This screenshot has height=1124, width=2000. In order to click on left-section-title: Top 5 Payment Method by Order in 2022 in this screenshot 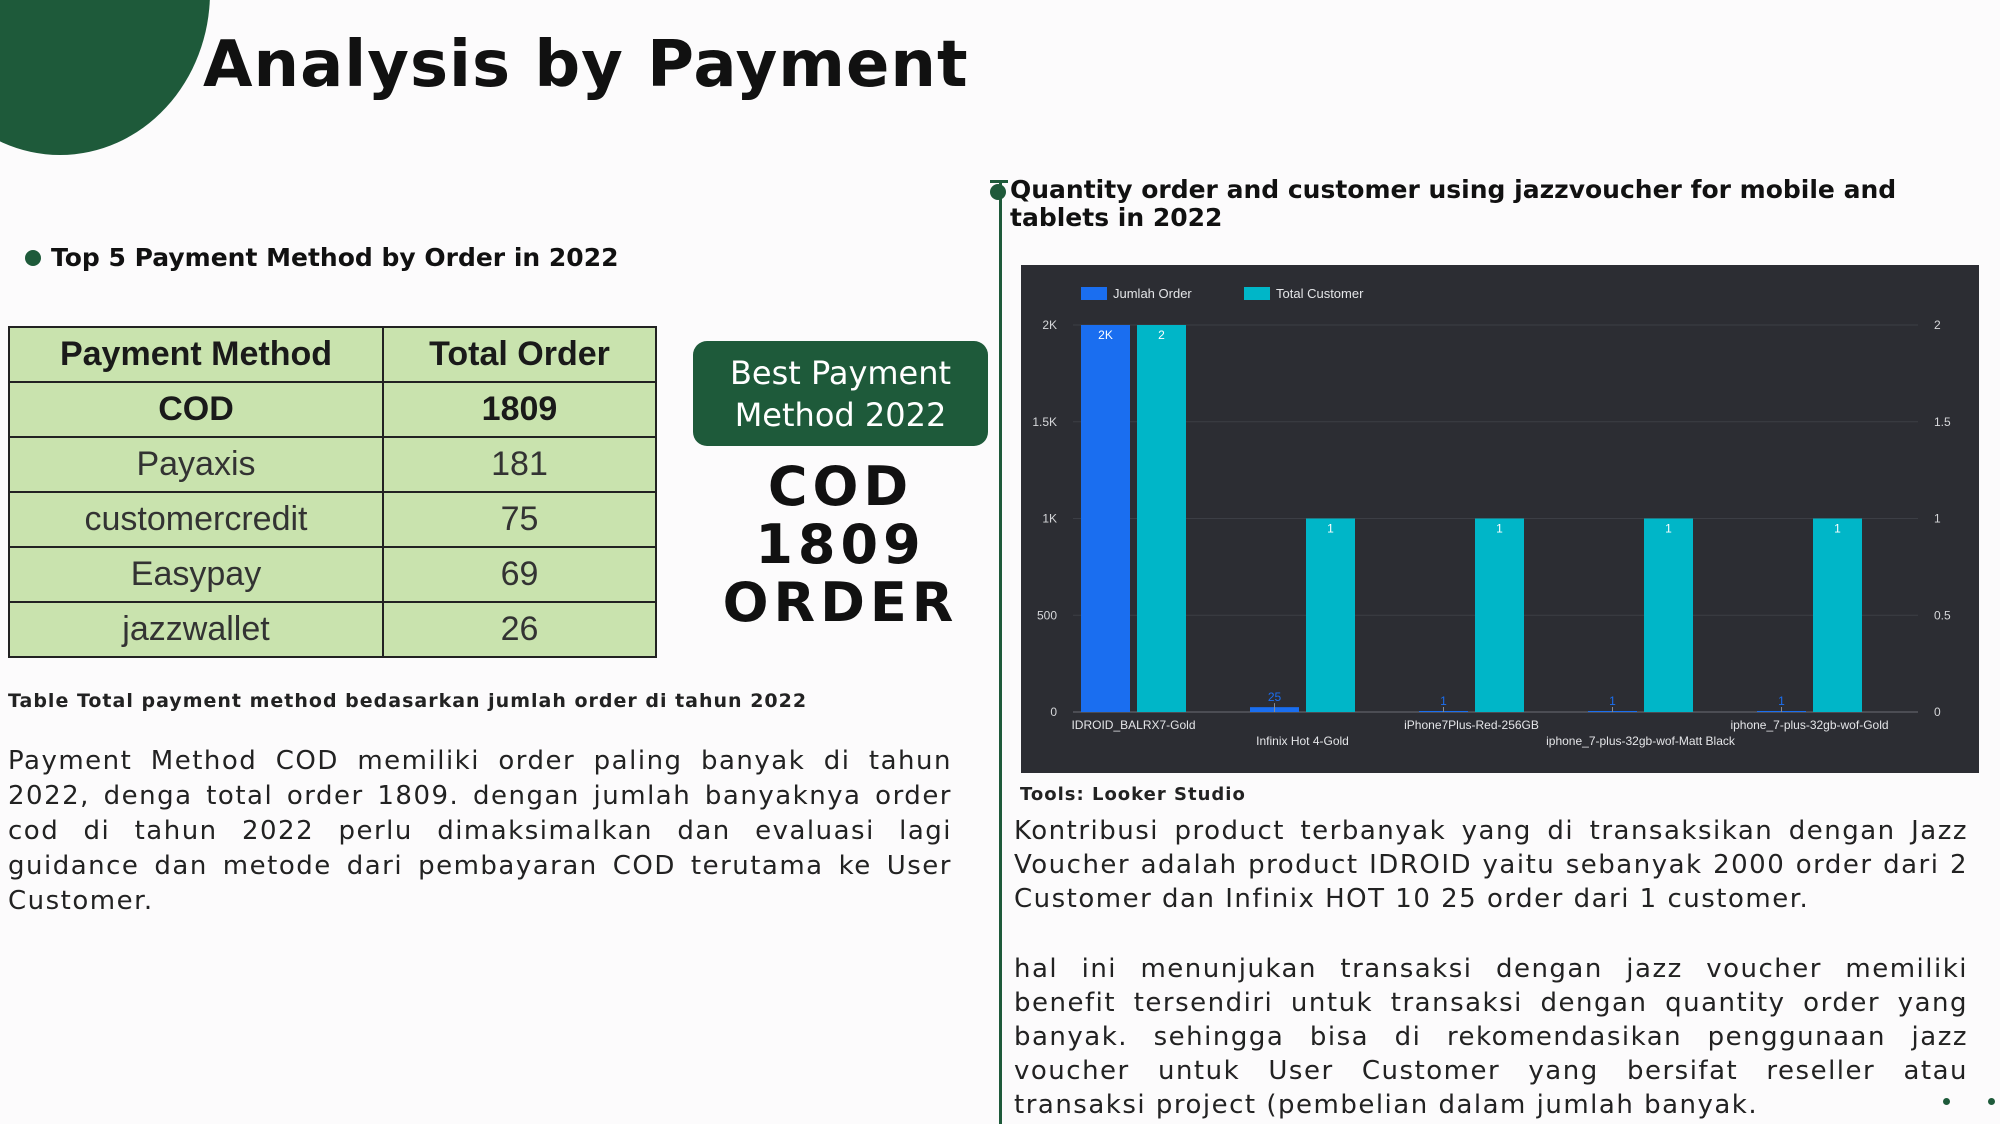, I will do `click(321, 257)`.